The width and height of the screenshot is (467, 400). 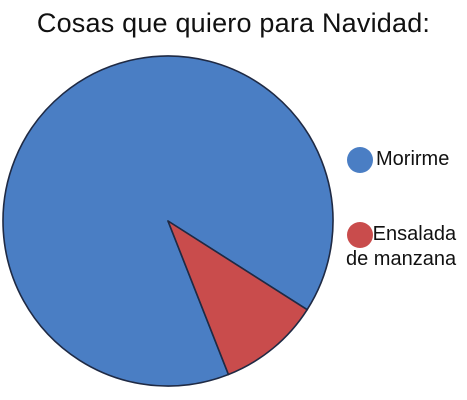 What do you see at coordinates (233, 23) in the screenshot?
I see `chart-title: Cosas que quiero para Navidad:` at bounding box center [233, 23].